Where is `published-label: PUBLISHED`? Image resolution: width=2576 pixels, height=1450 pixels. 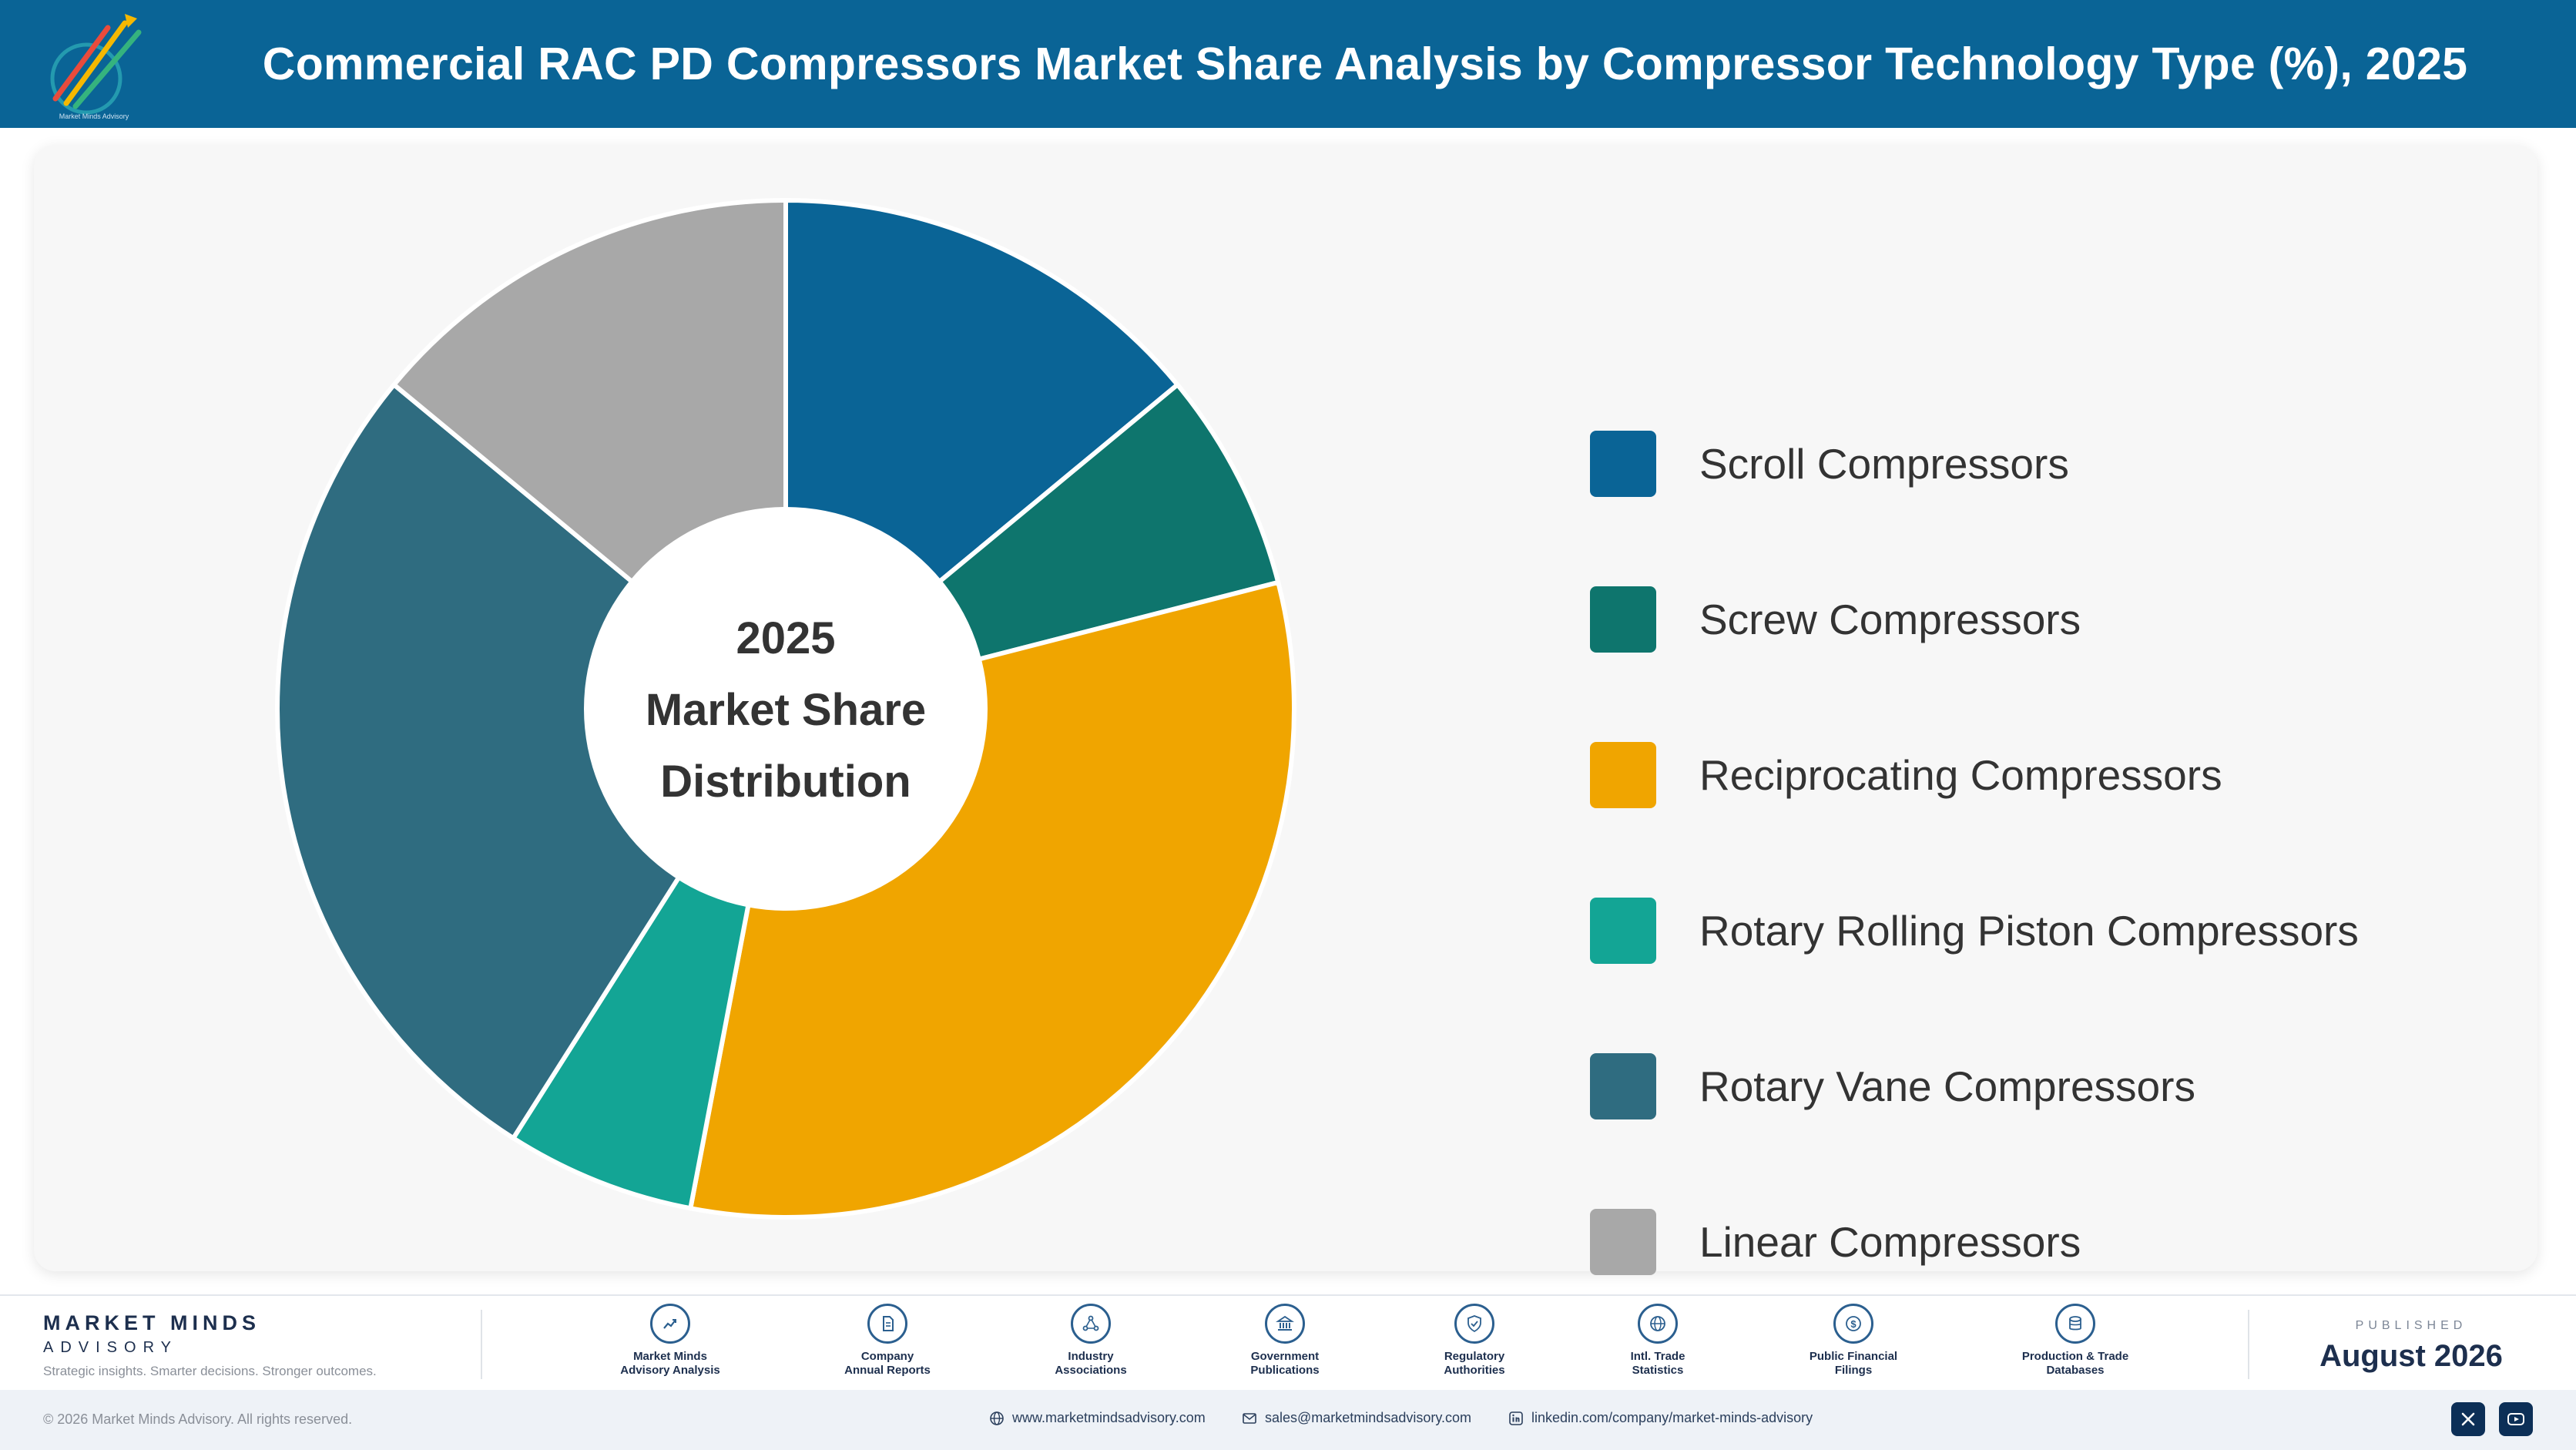
published-label: PUBLISHED is located at coordinates (2411, 1325).